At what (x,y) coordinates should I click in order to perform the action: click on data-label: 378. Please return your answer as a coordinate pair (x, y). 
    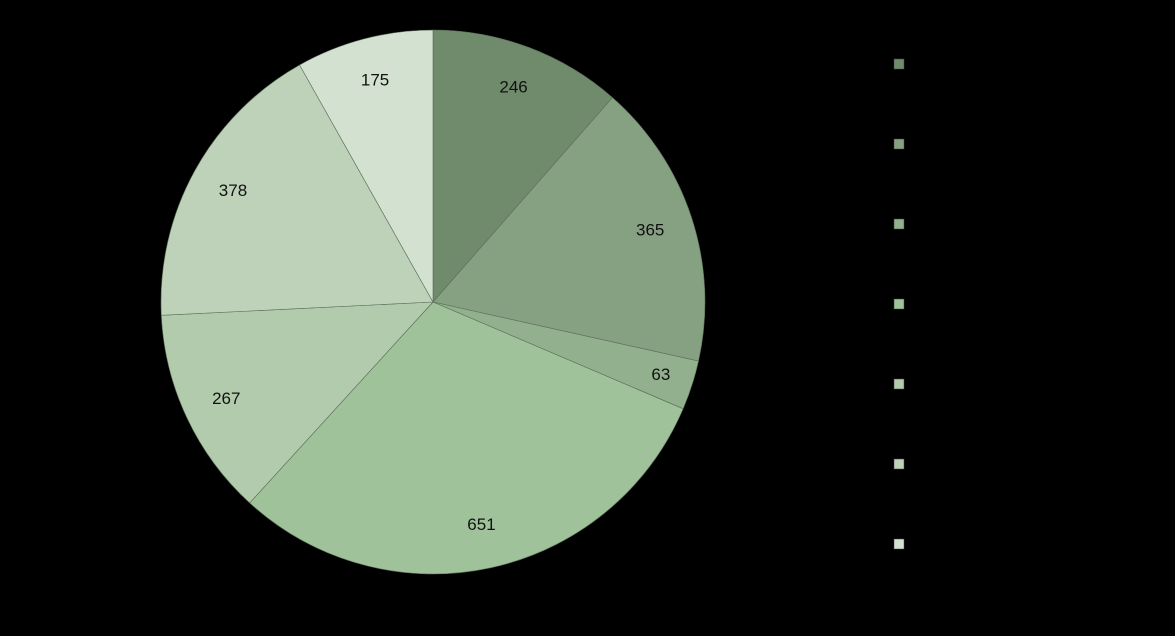
    Looking at the image, I should click on (233, 190).